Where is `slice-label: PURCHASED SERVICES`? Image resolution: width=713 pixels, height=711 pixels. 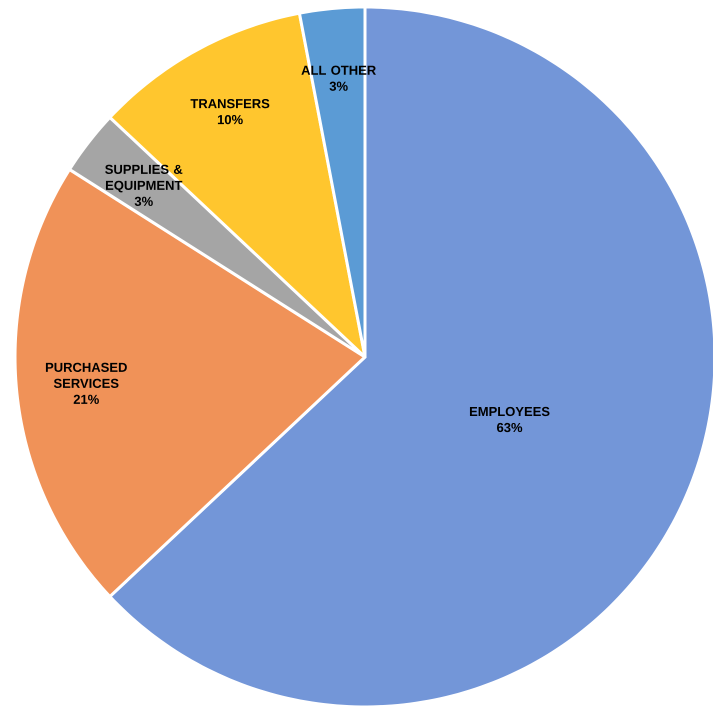
slice-label: PURCHASED SERVICES is located at coordinates (86, 375).